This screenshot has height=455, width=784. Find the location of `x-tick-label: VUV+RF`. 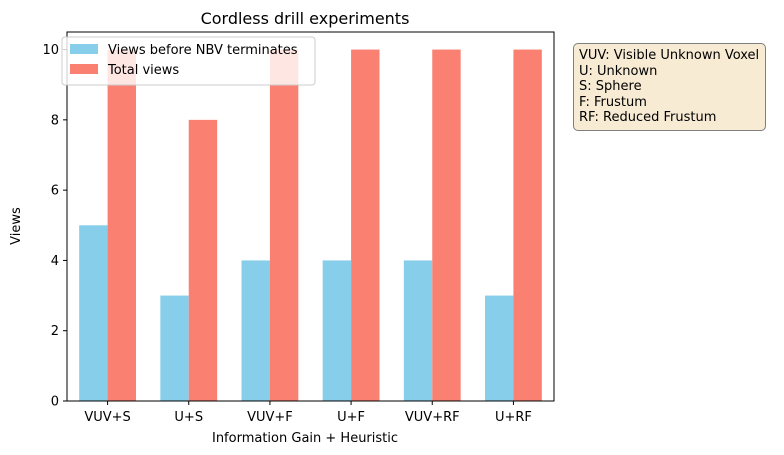

x-tick-label: VUV+RF is located at coordinates (432, 417).